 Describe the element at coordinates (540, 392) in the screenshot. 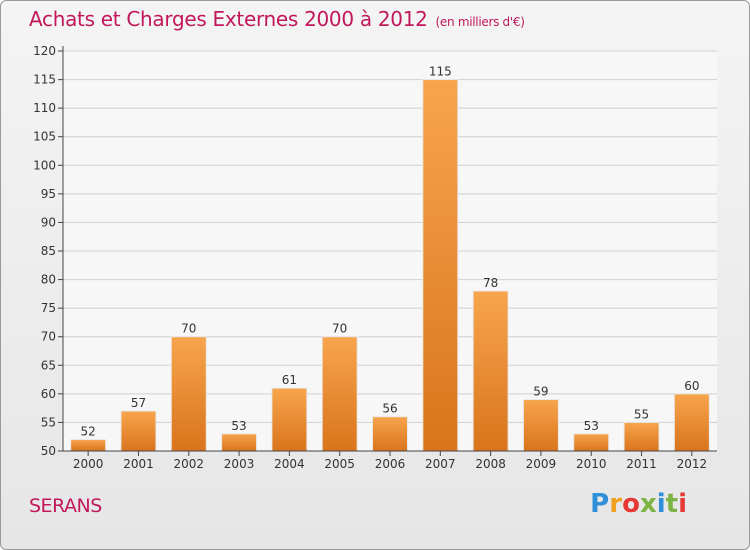

I see `data-label: 59` at that location.